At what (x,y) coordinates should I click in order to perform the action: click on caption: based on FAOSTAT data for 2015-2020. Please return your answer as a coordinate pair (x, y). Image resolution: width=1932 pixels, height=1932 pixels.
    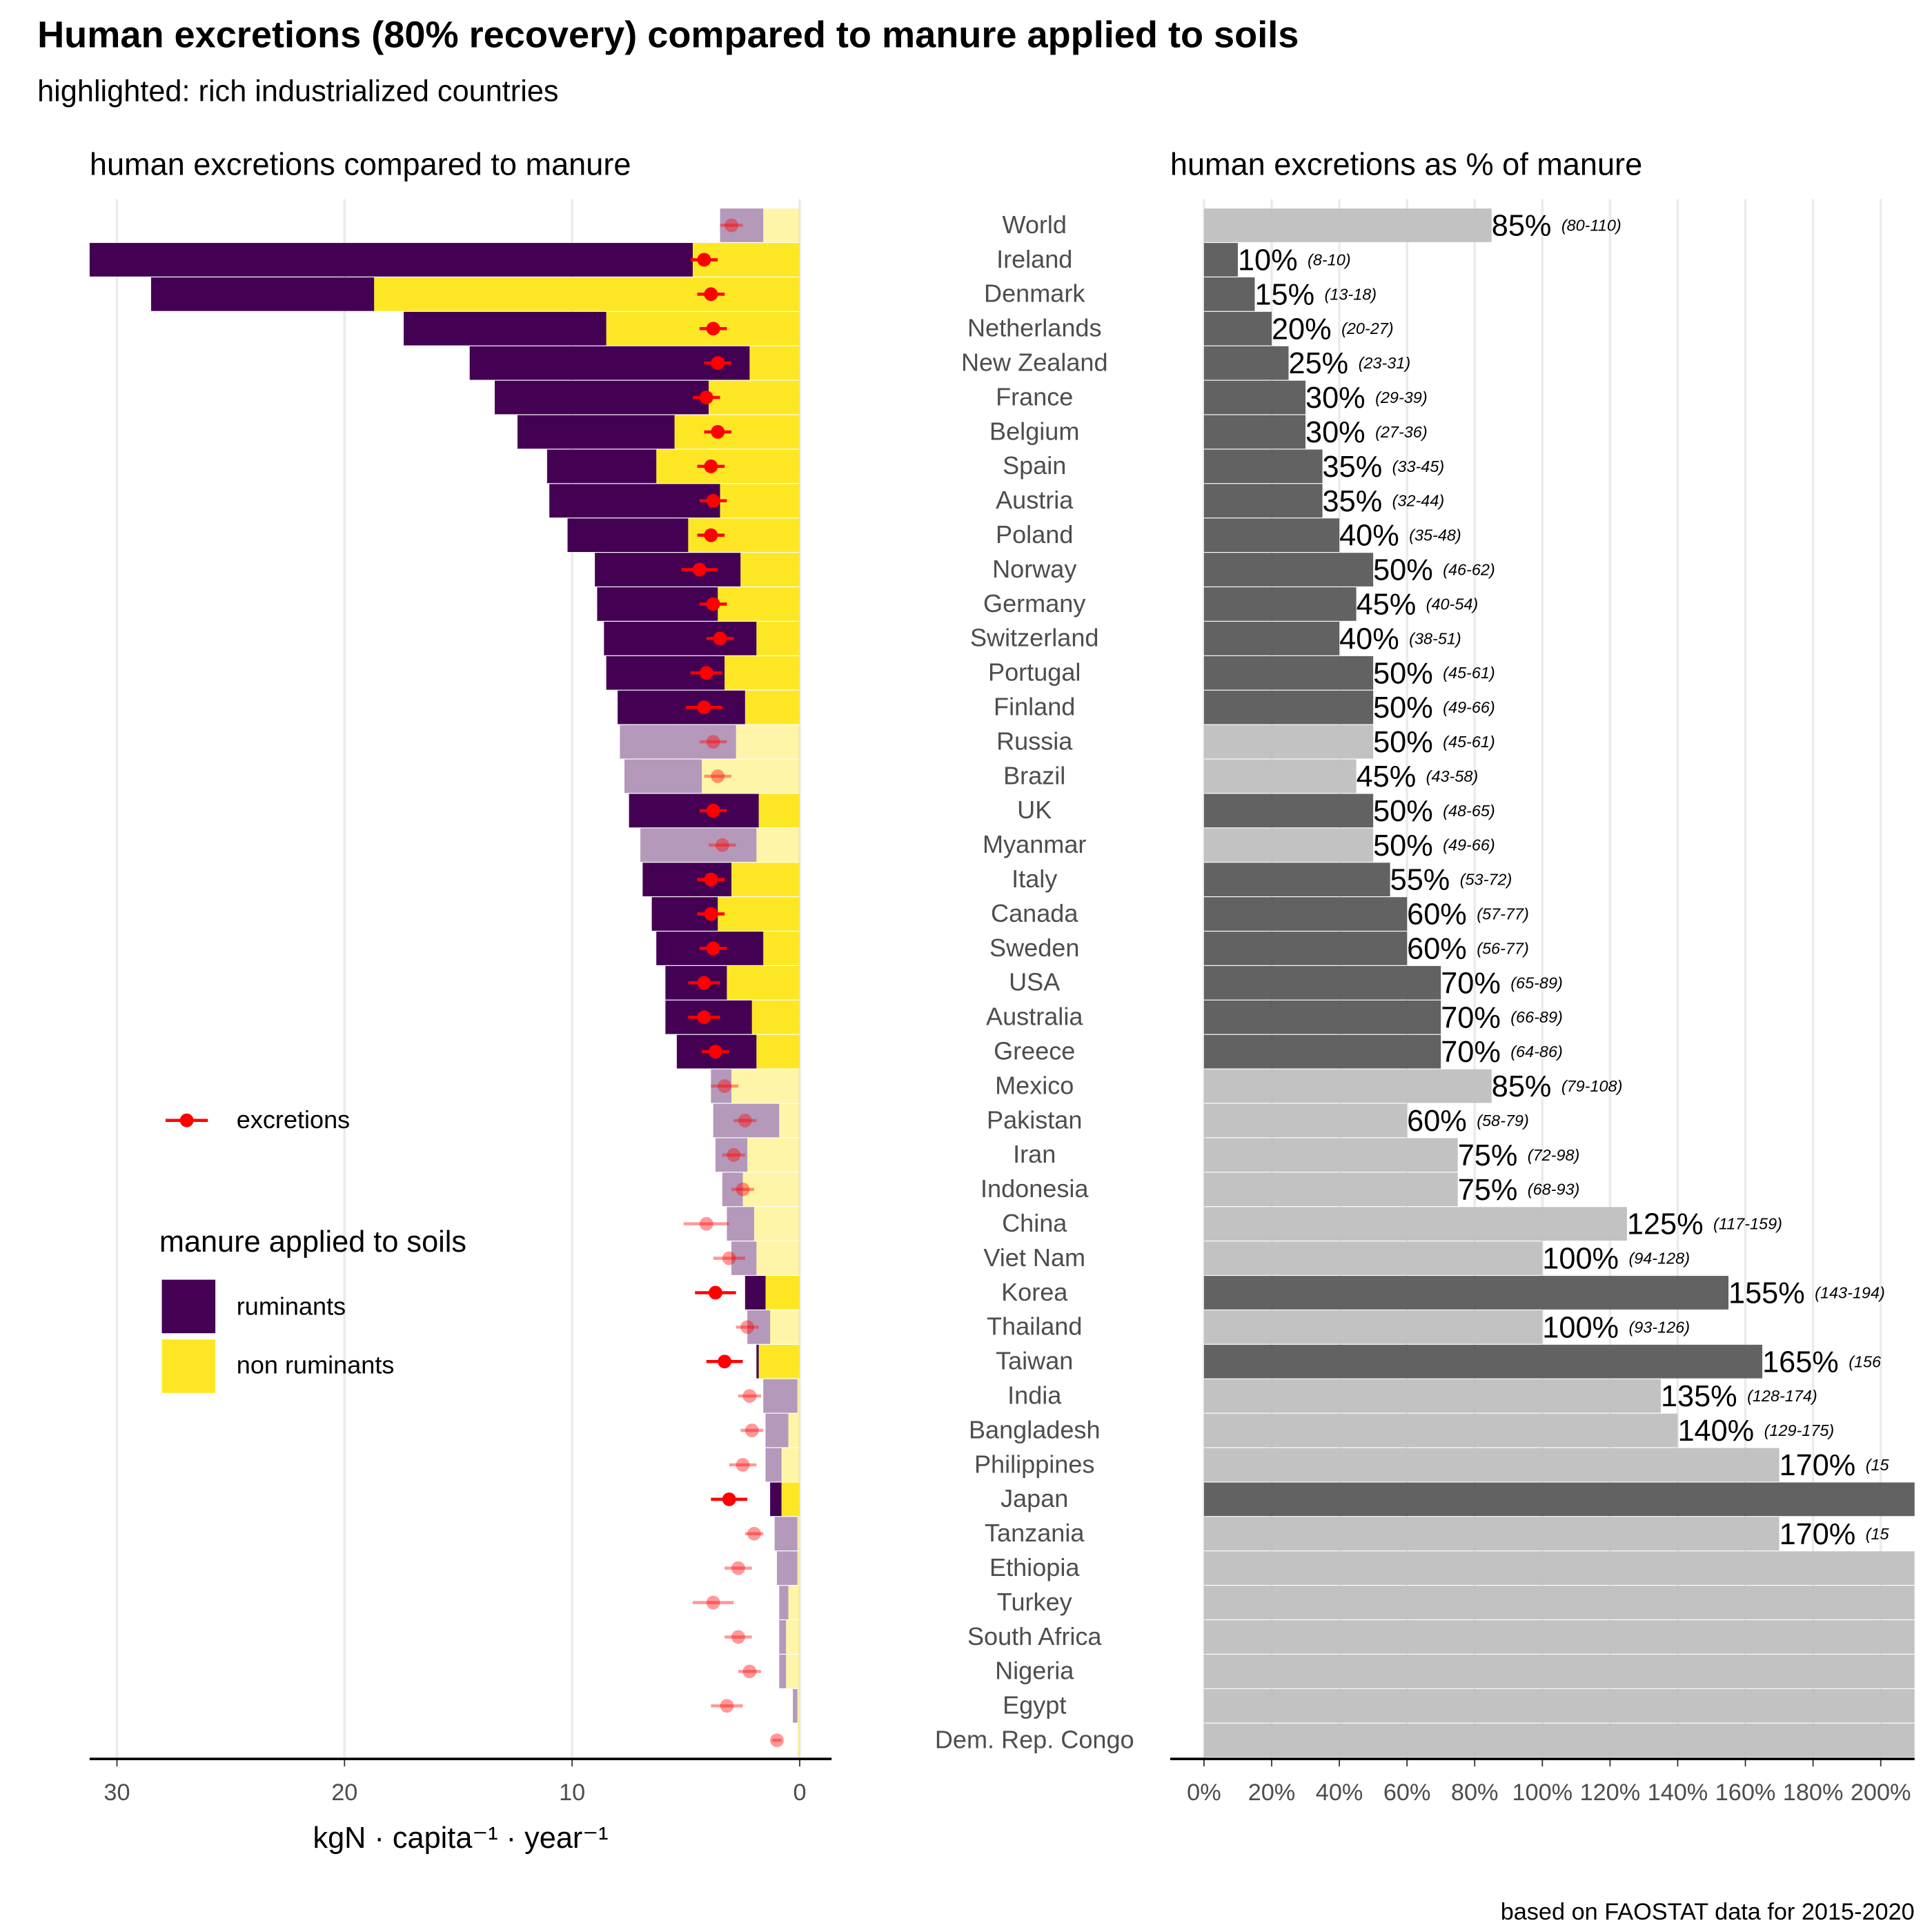
    Looking at the image, I should click on (1708, 1912).